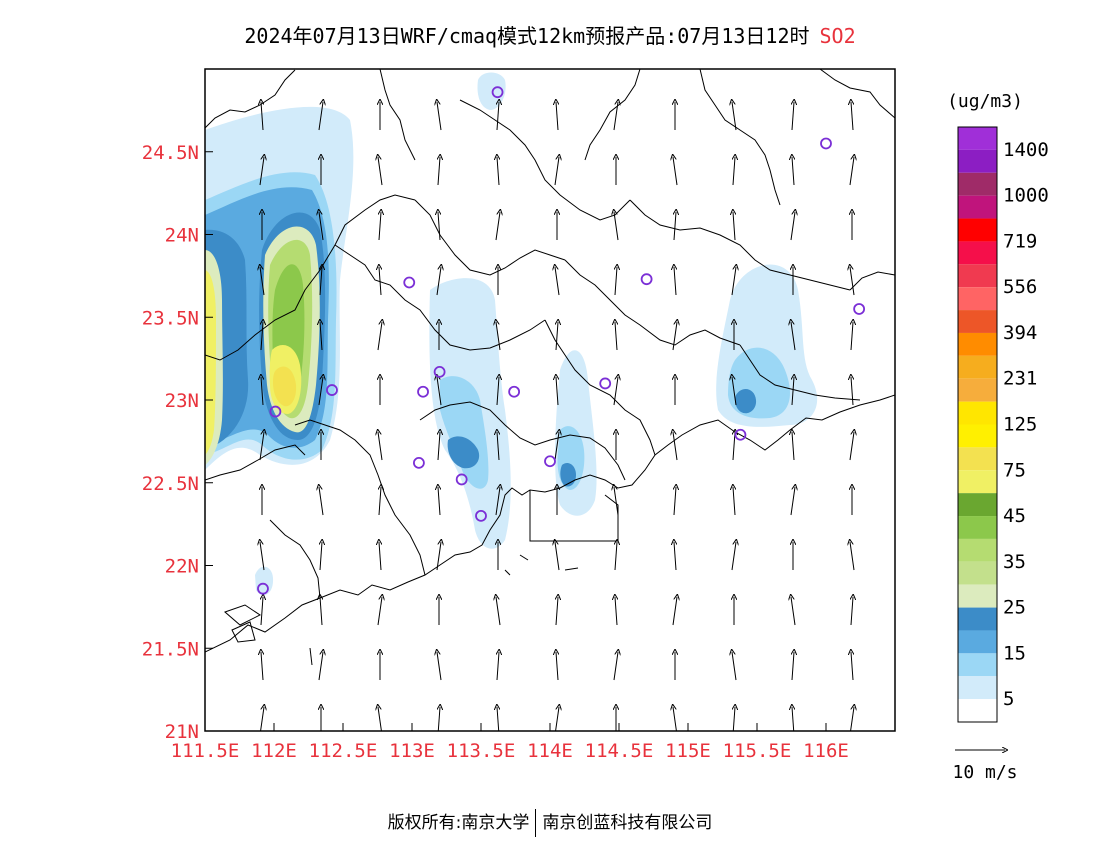 This screenshot has width=1100, height=850. What do you see at coordinates (627, 823) in the screenshot?
I see `footer-right: 南京创蓝科技有限公司` at bounding box center [627, 823].